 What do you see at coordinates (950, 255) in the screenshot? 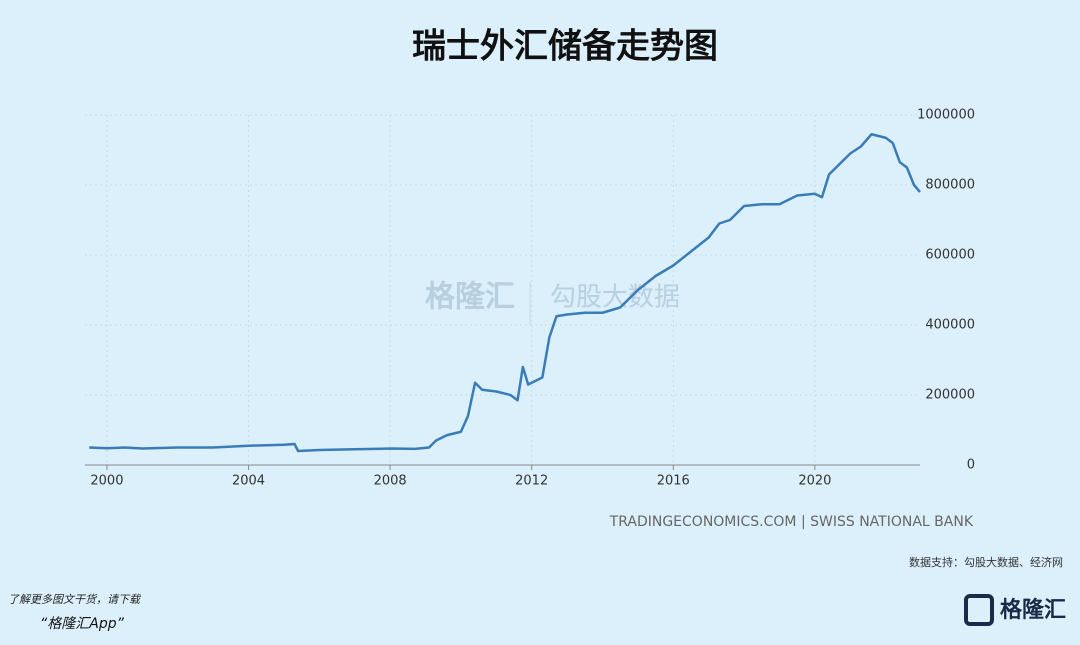
I see `y-tick-label: 600000` at bounding box center [950, 255].